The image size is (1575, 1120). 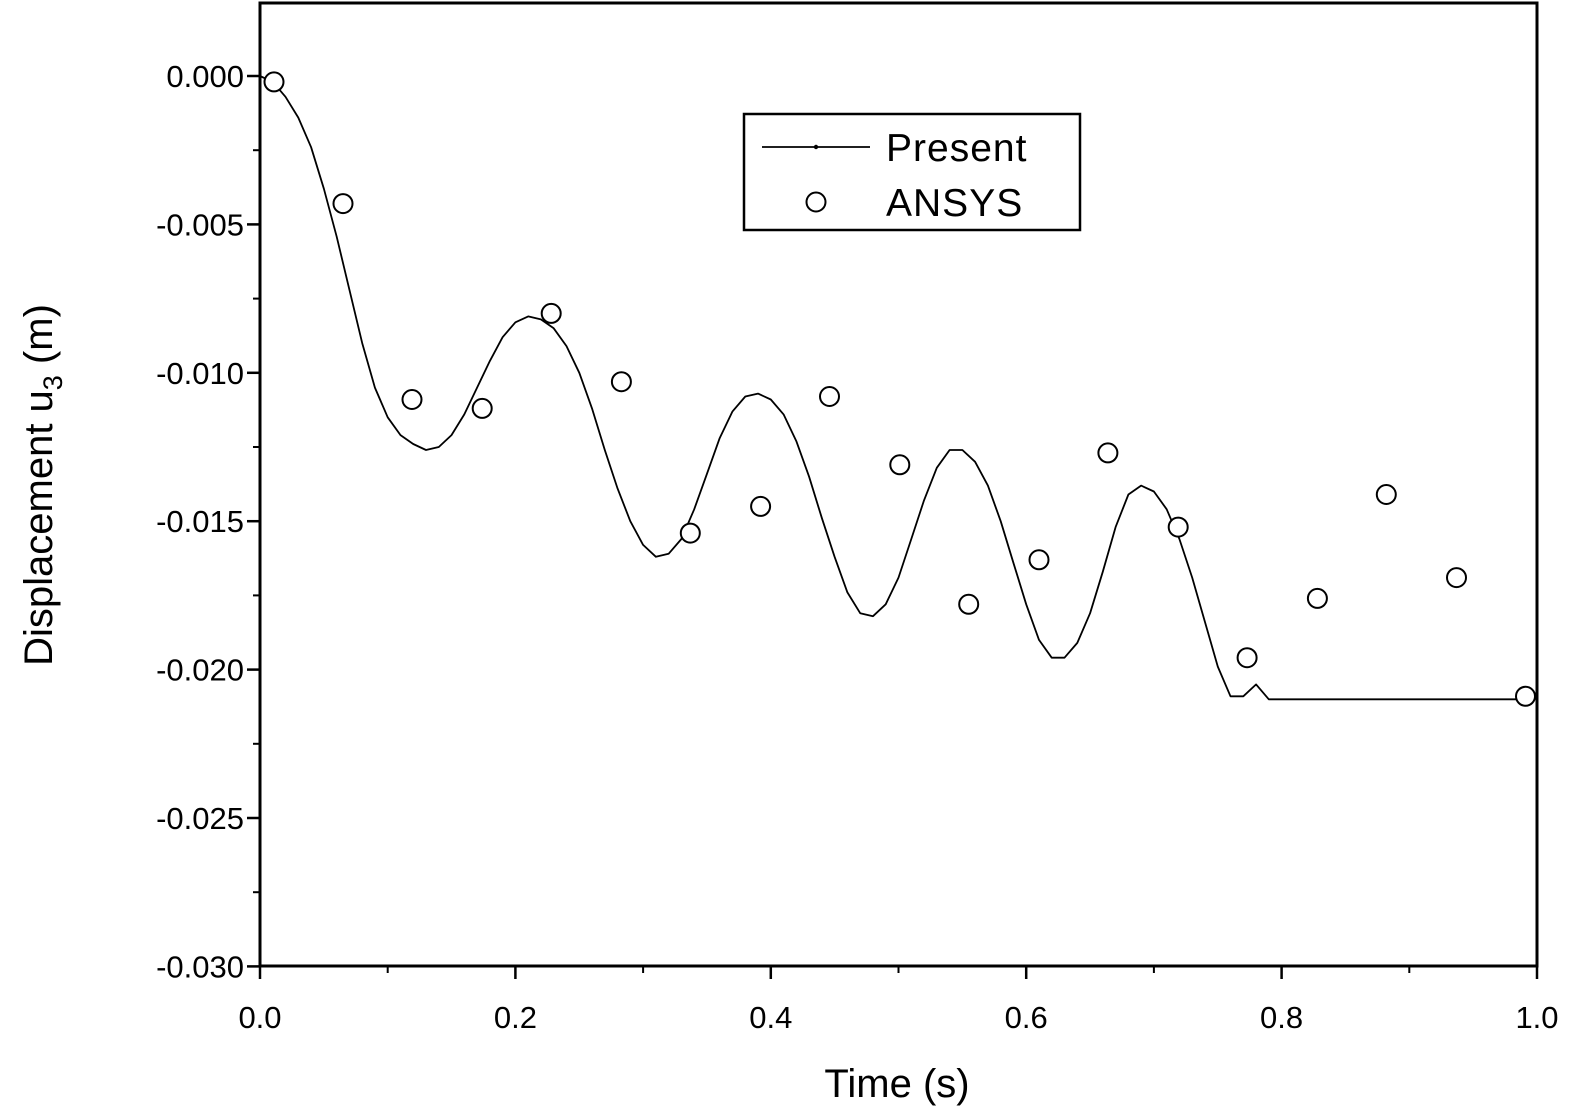 I want to click on legend-present-dot, so click(x=816, y=147).